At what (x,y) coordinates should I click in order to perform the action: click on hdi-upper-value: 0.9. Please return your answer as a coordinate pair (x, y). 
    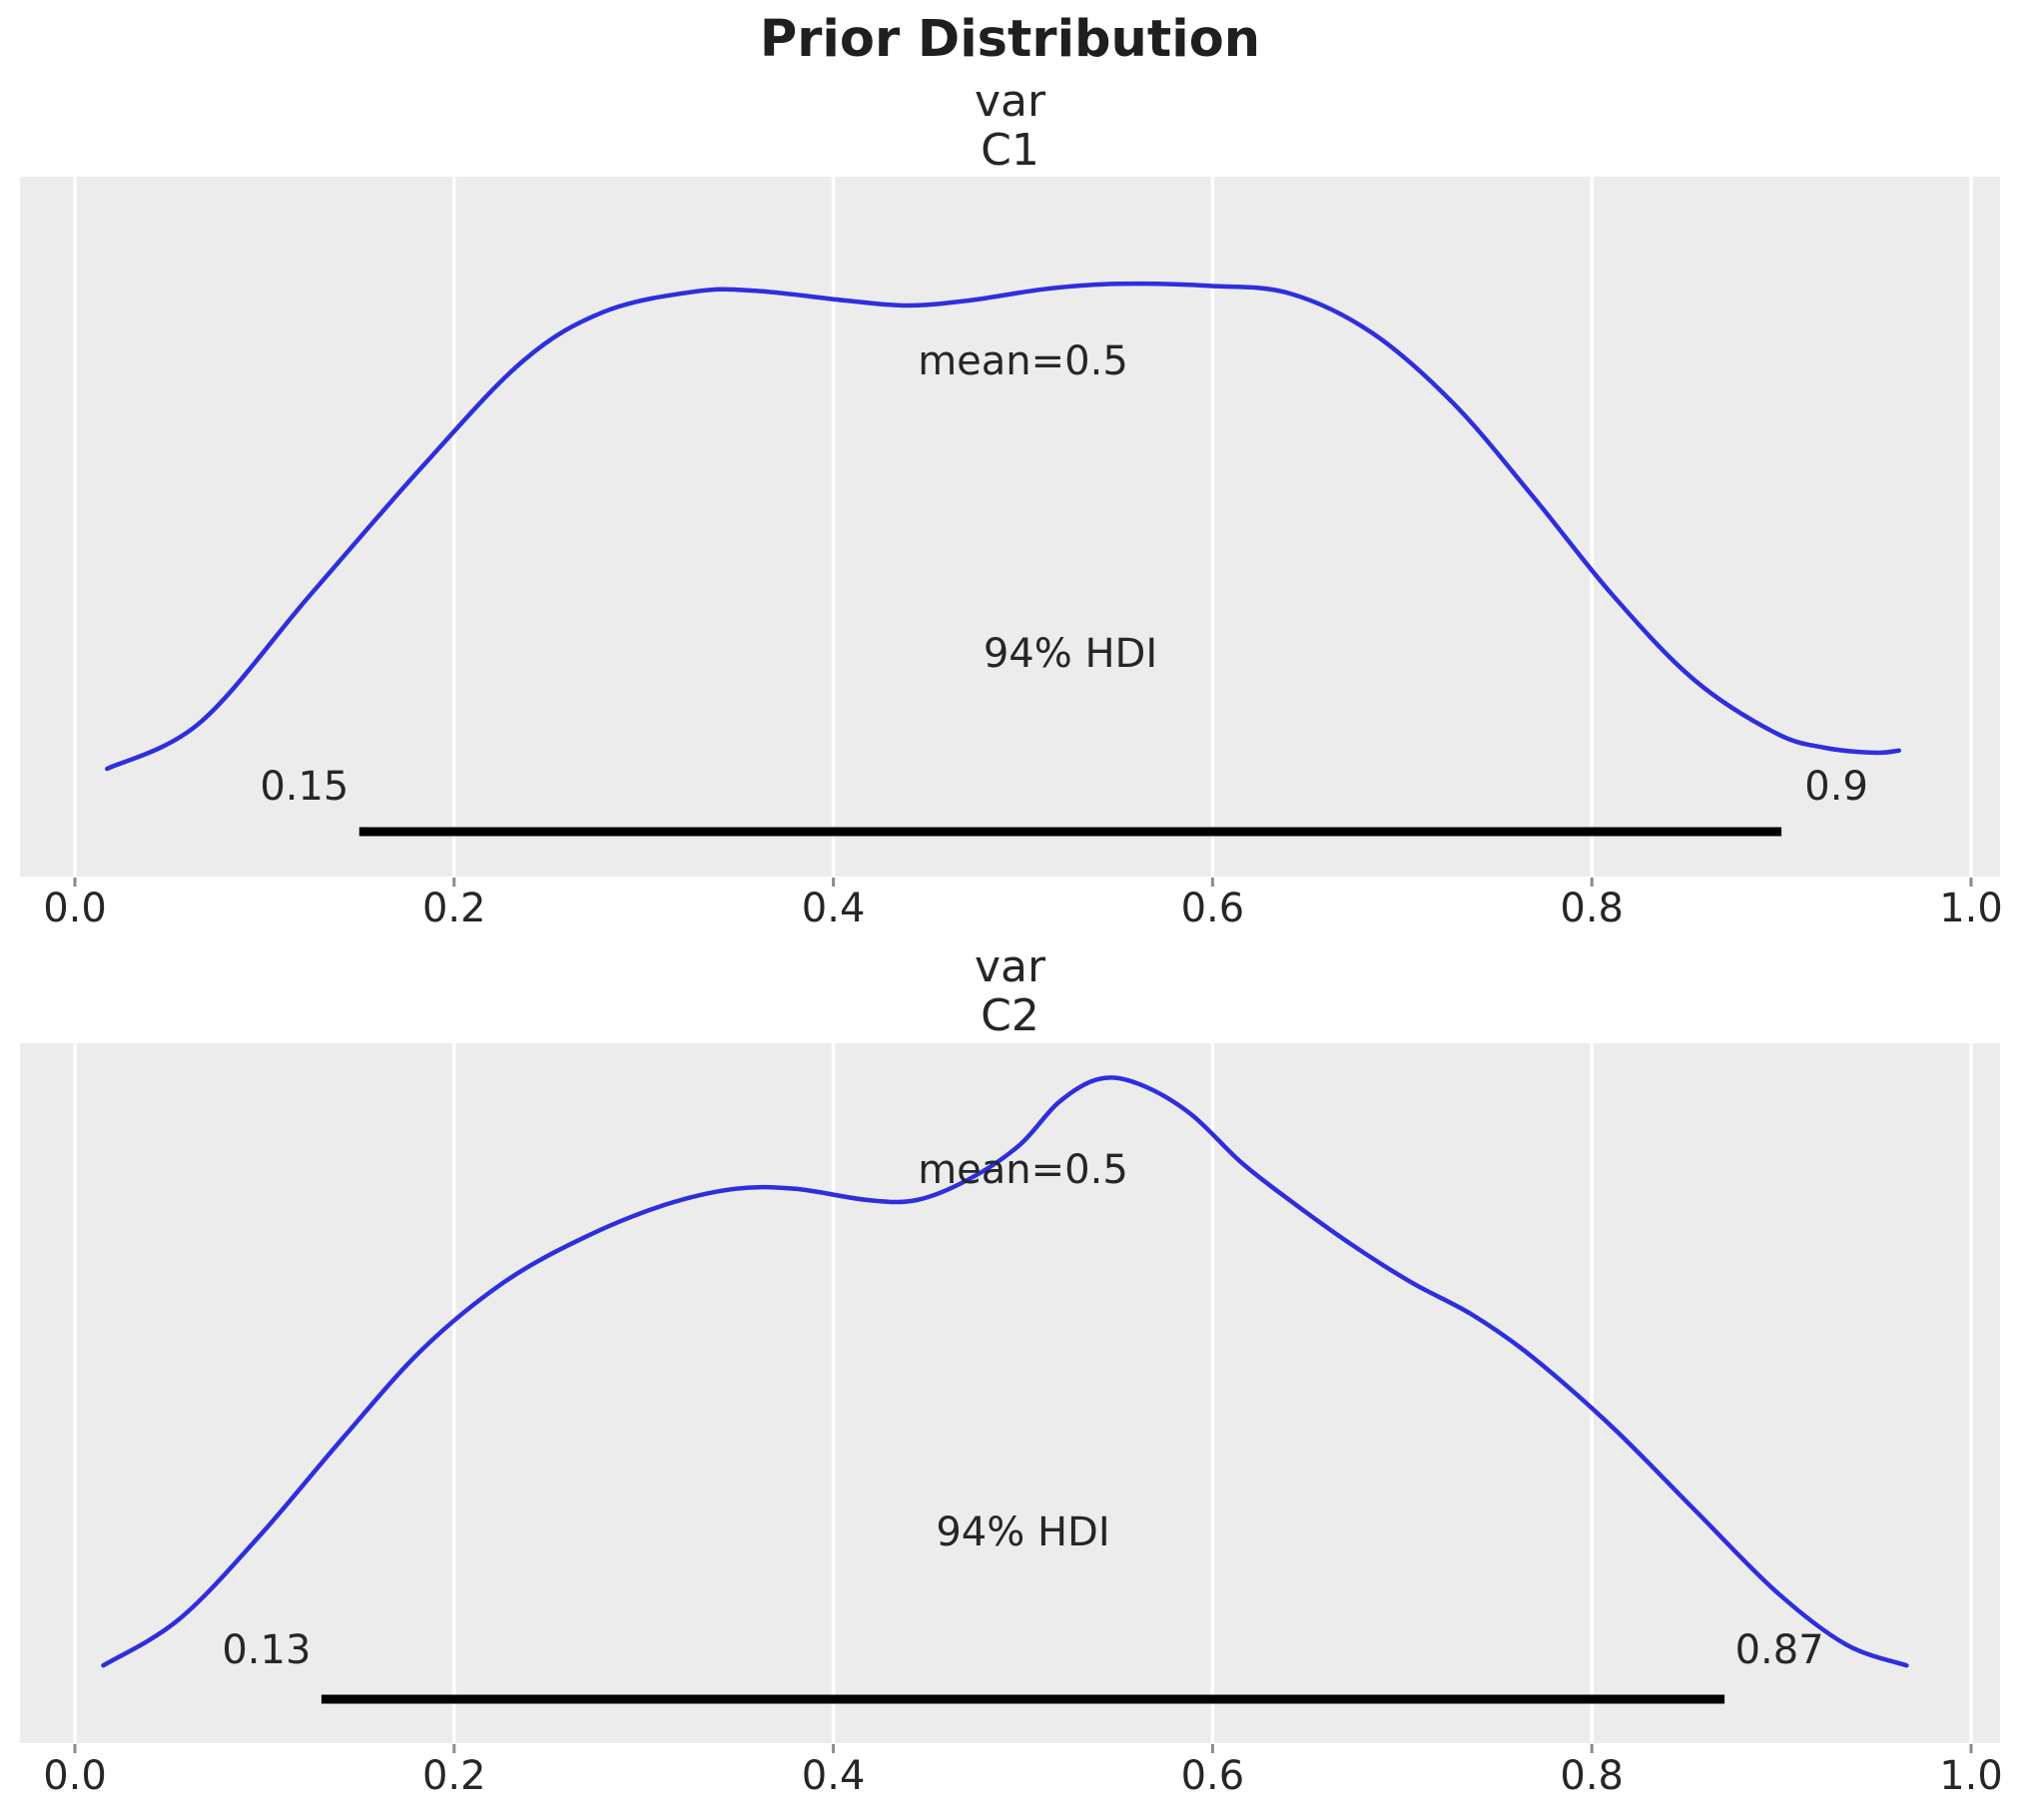
    Looking at the image, I should click on (1836, 787).